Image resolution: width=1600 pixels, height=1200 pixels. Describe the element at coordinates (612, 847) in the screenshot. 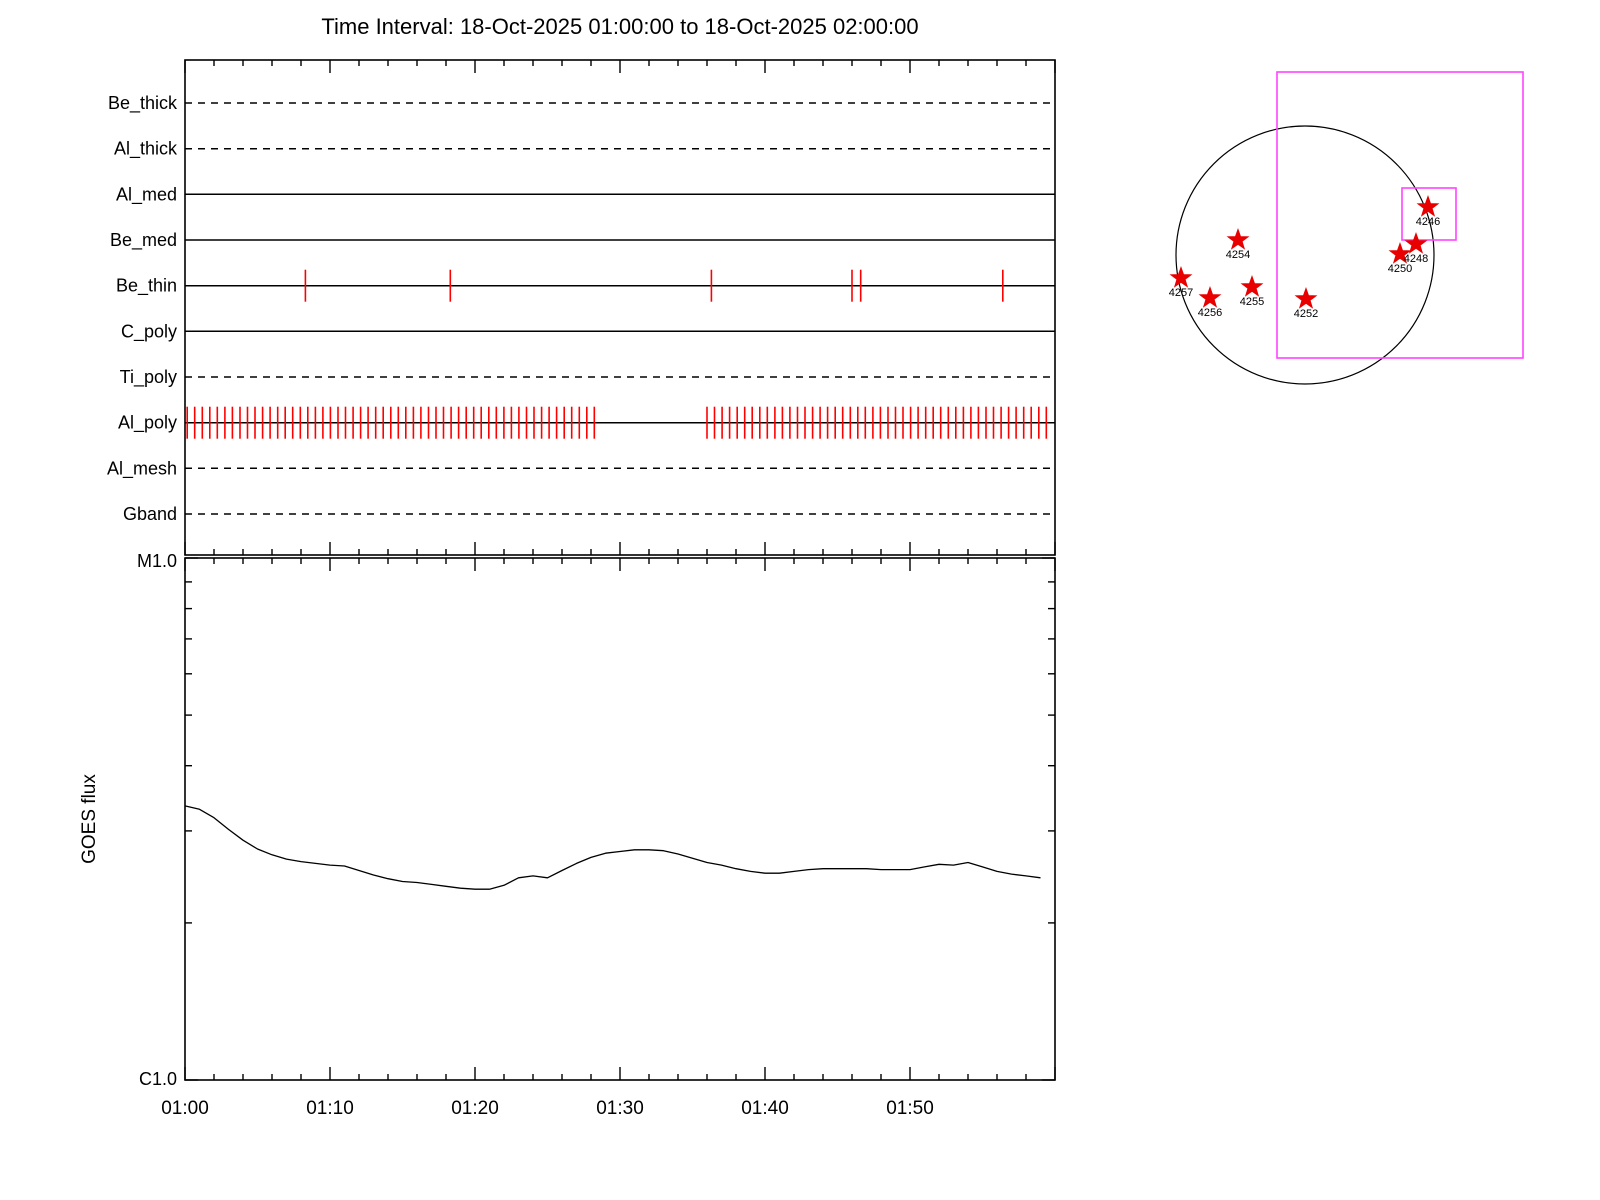

I see `goes-flux-curve` at that location.